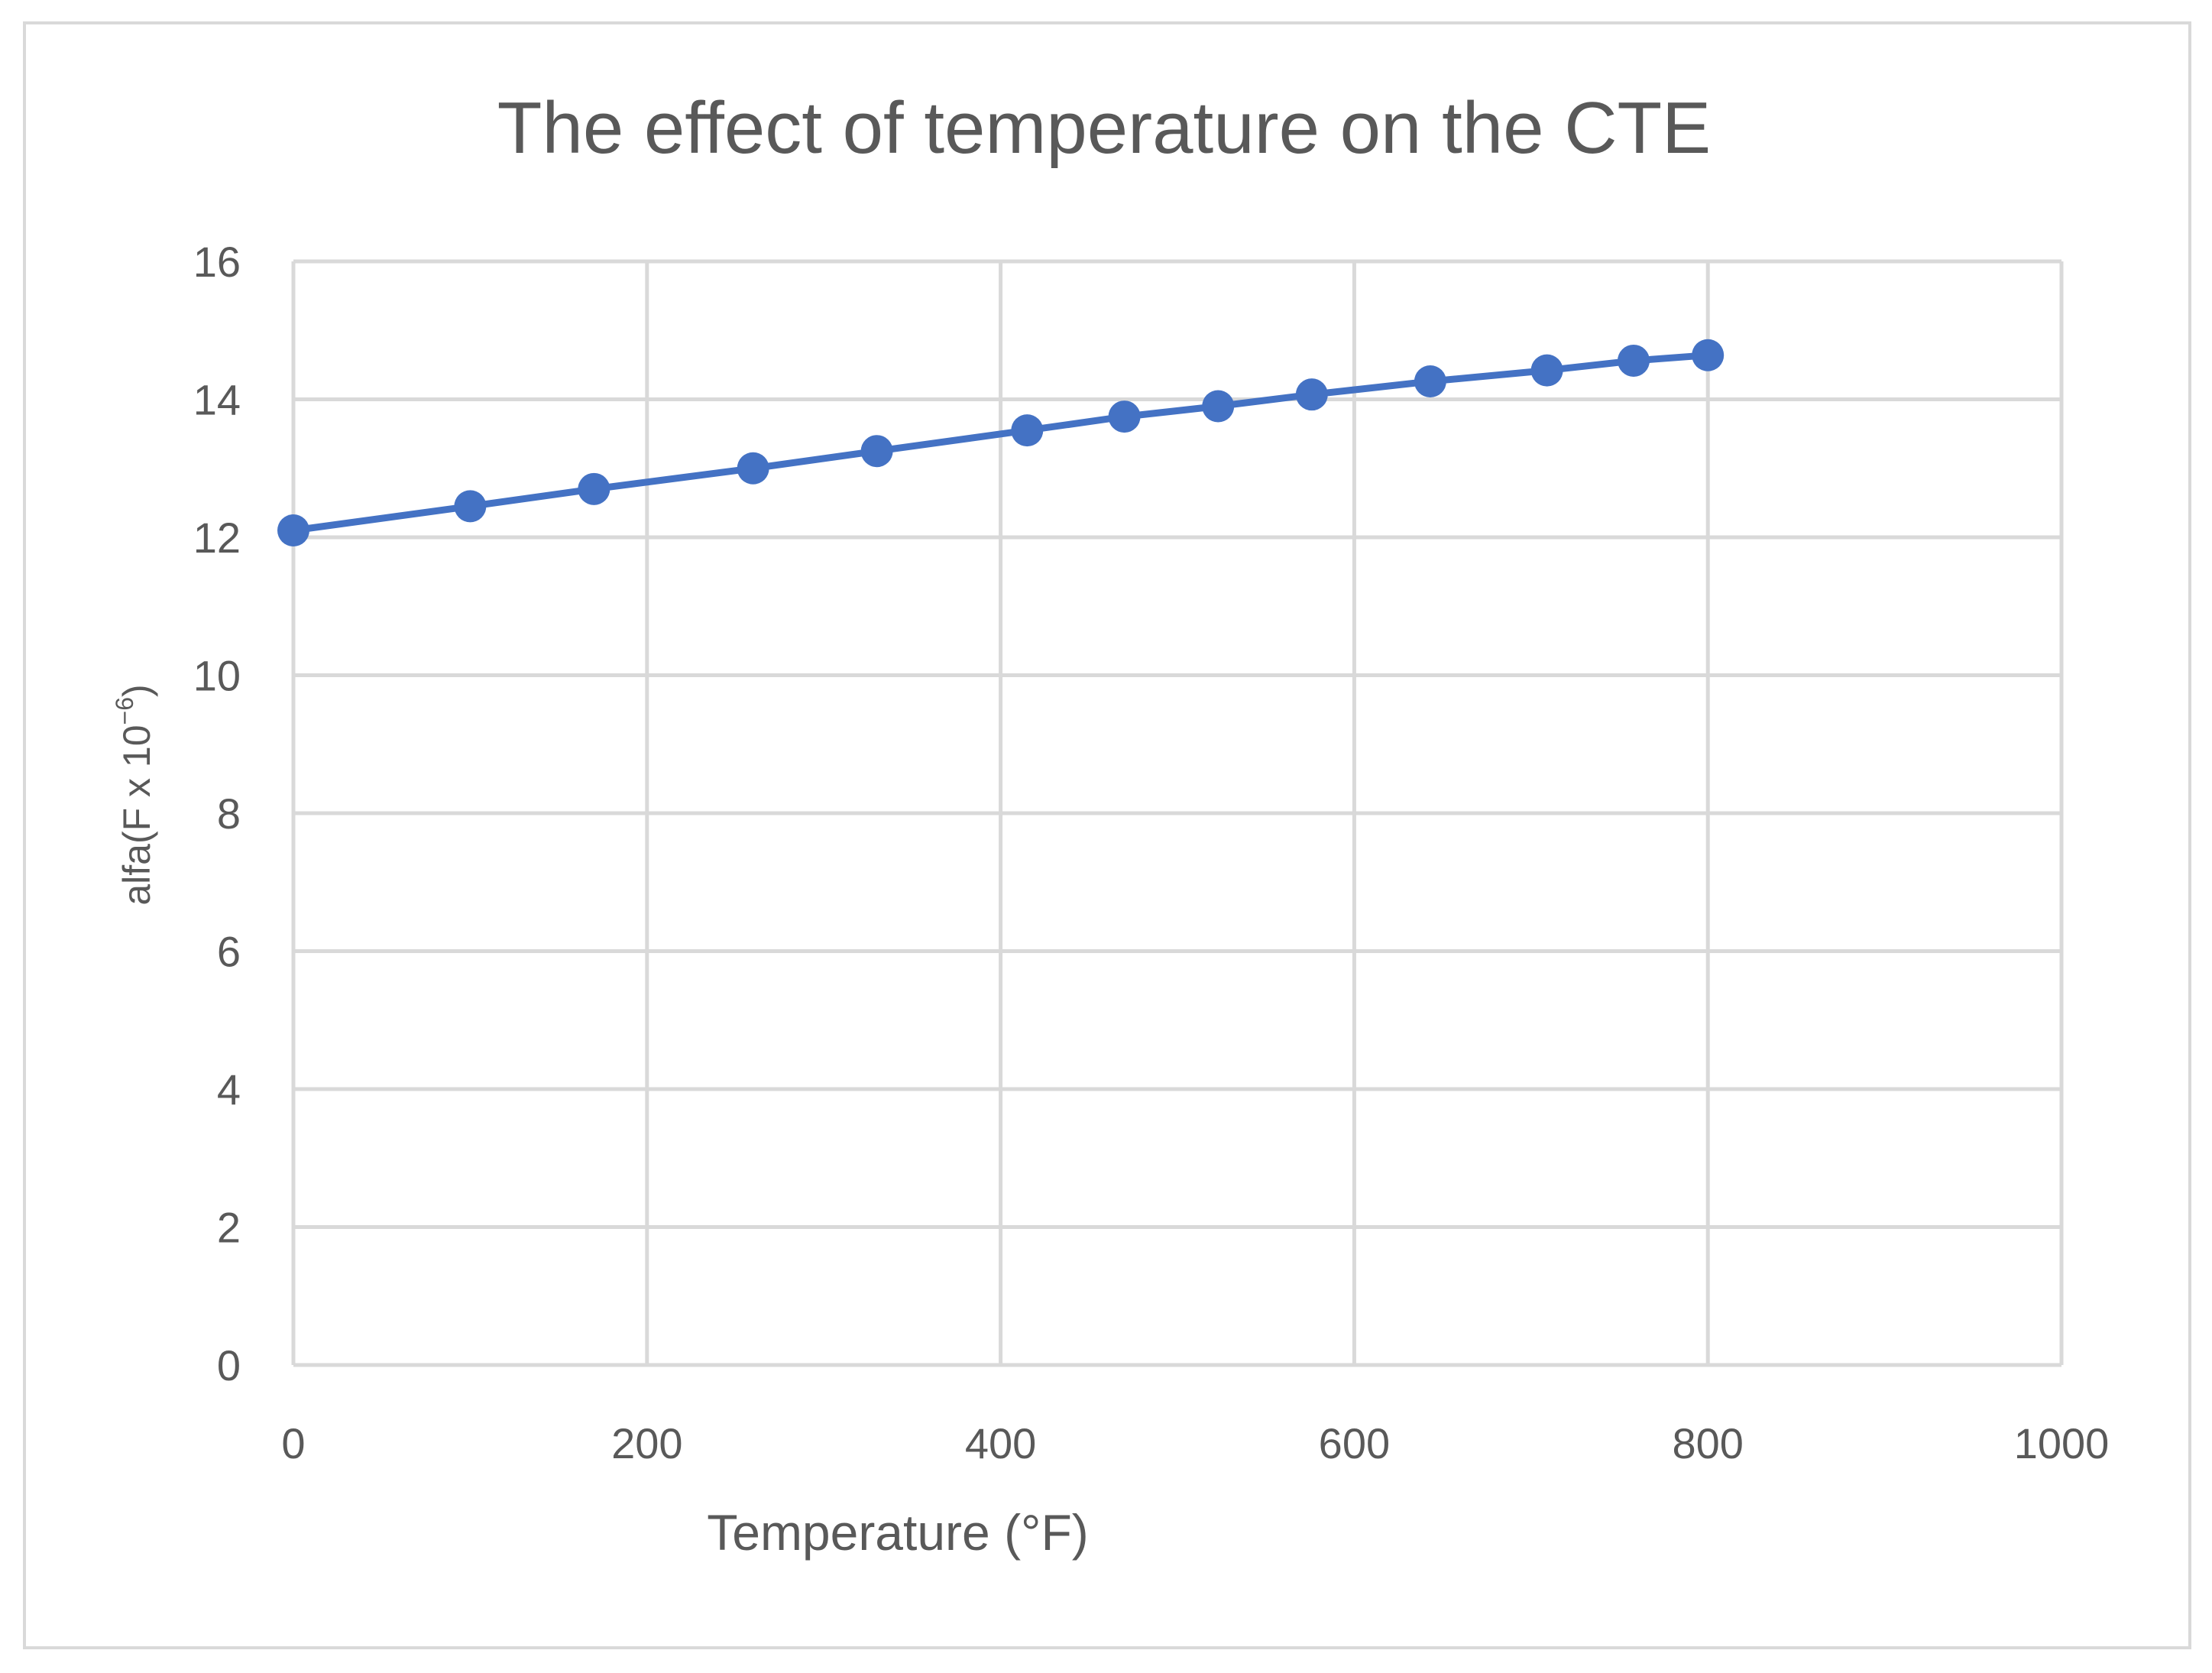 The height and width of the screenshot is (1673, 2212). Describe the element at coordinates (1707, 1443) in the screenshot. I see `x-tick-label: 800` at that location.